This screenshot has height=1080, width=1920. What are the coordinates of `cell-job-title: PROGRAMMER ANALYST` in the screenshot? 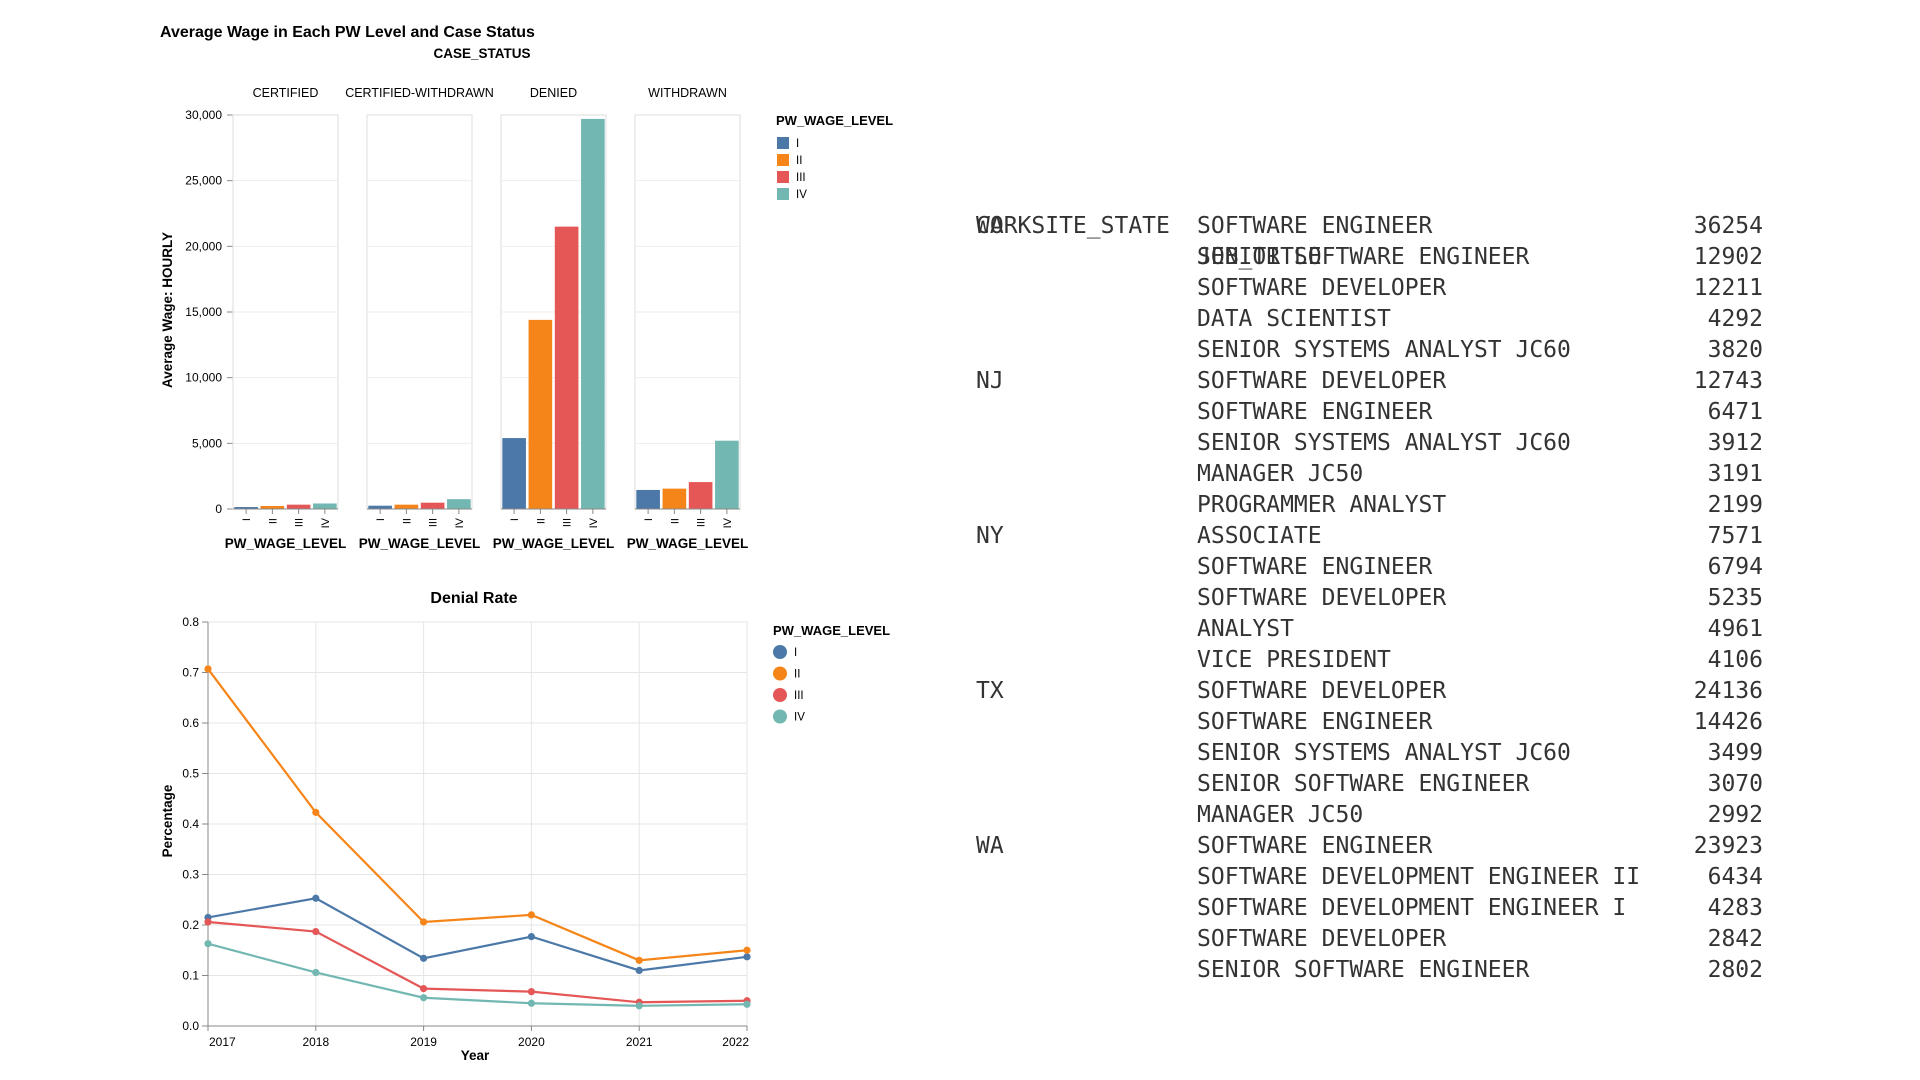 It's located at (1322, 505).